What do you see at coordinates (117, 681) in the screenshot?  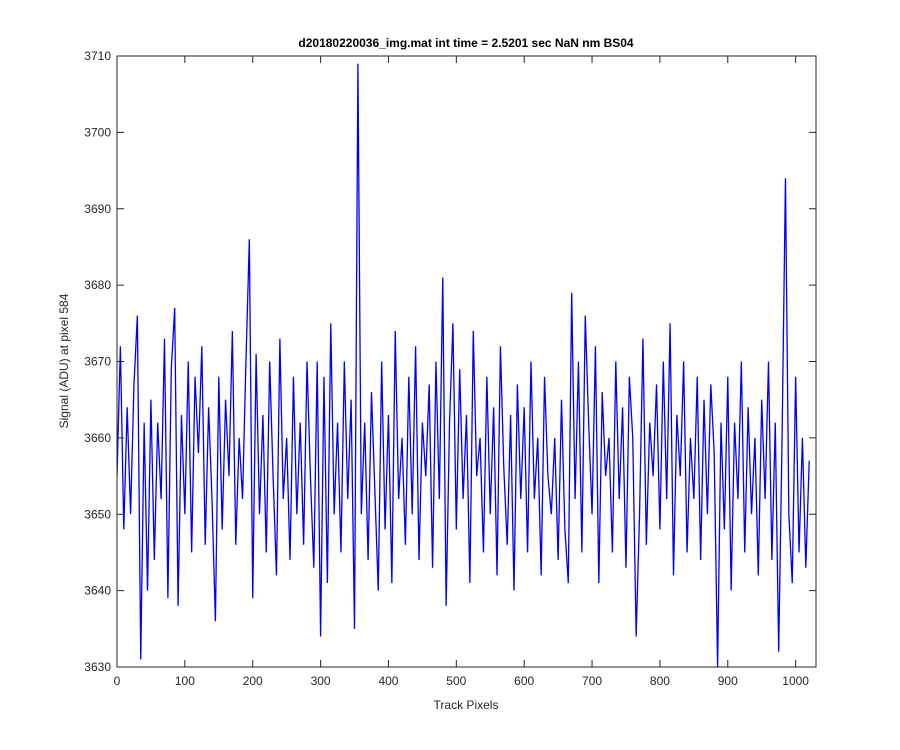 I see `x-tick-label: 0` at bounding box center [117, 681].